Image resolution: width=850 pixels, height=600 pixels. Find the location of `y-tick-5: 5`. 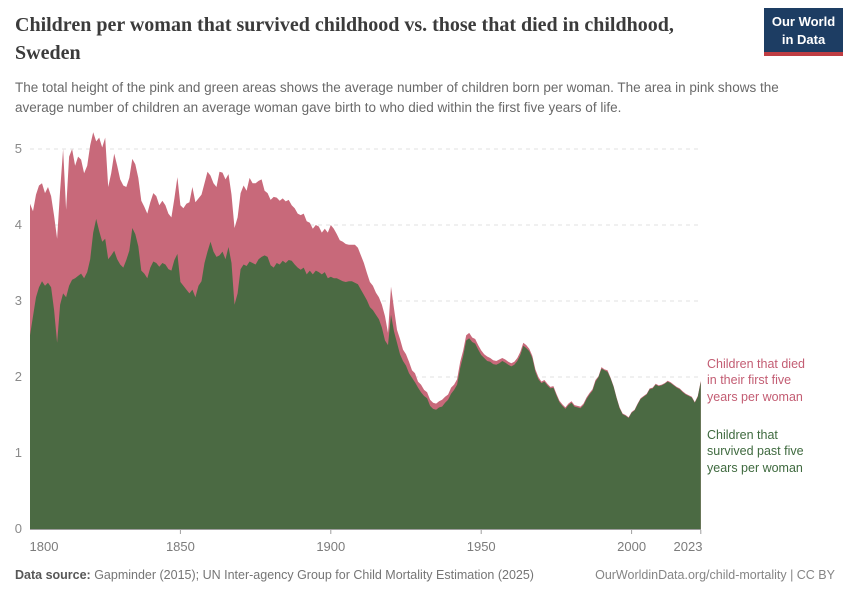

y-tick-5: 5 is located at coordinates (18, 148).